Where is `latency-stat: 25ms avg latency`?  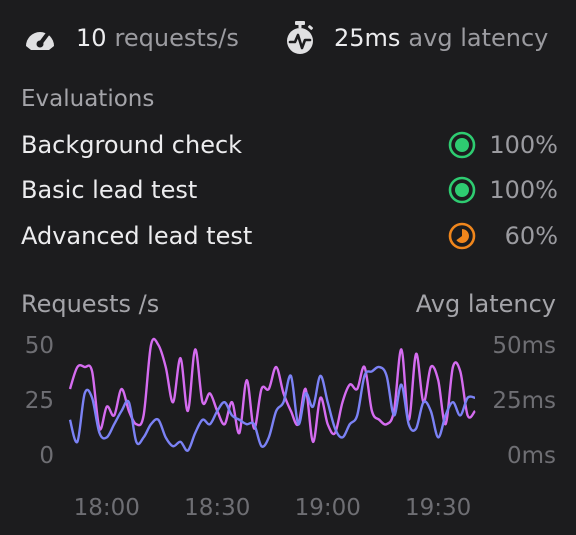 latency-stat: 25ms avg latency is located at coordinates (415, 38).